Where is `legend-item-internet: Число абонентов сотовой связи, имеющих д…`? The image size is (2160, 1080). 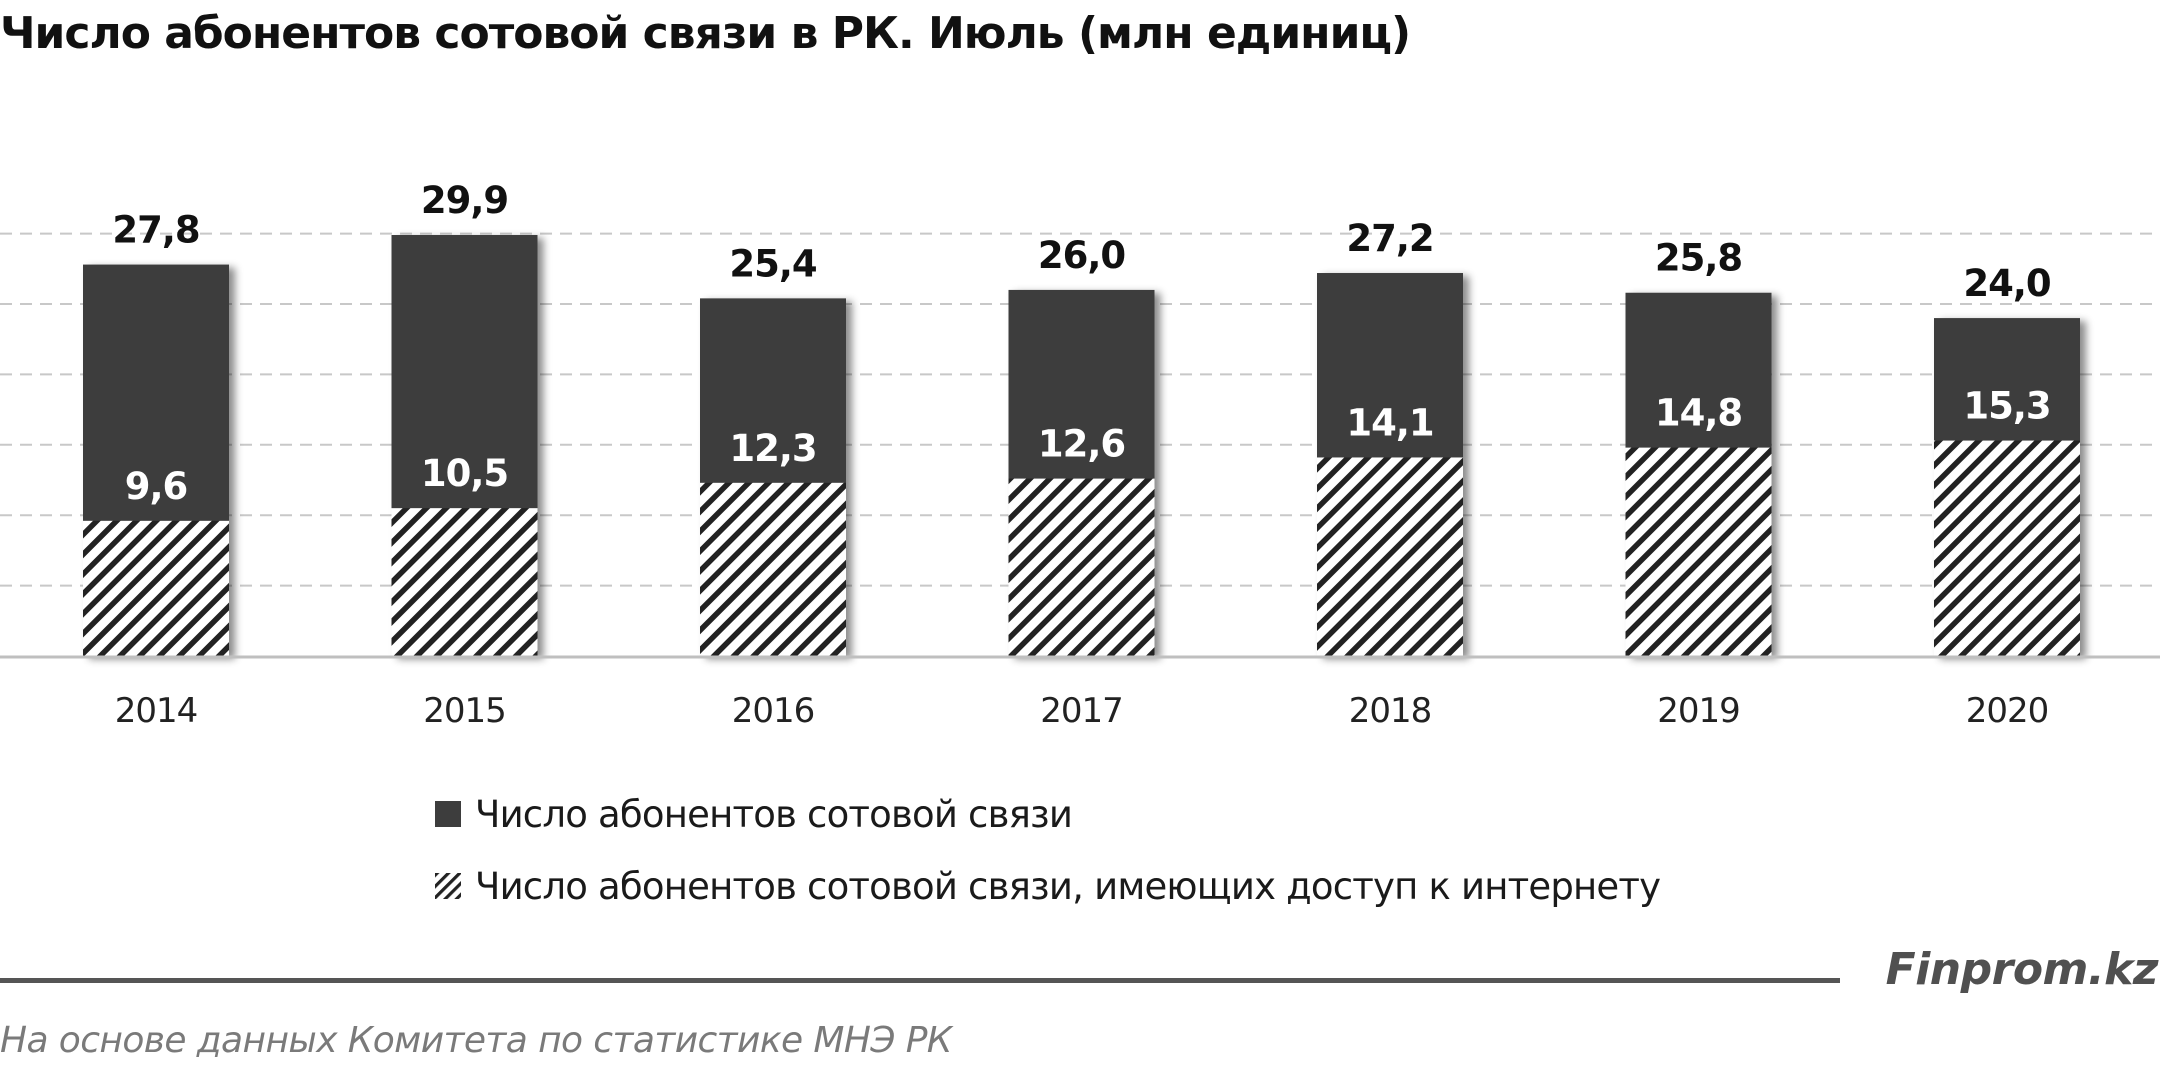
legend-item-internet: Число абонентов сотовой связи, имеющих д… is located at coordinates (1048, 886).